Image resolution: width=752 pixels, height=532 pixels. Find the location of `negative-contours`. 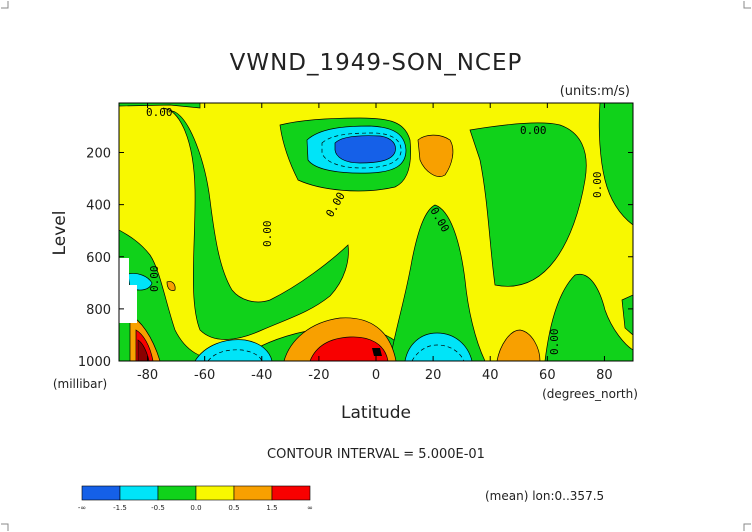

negative-contours is located at coordinates (336, 246).